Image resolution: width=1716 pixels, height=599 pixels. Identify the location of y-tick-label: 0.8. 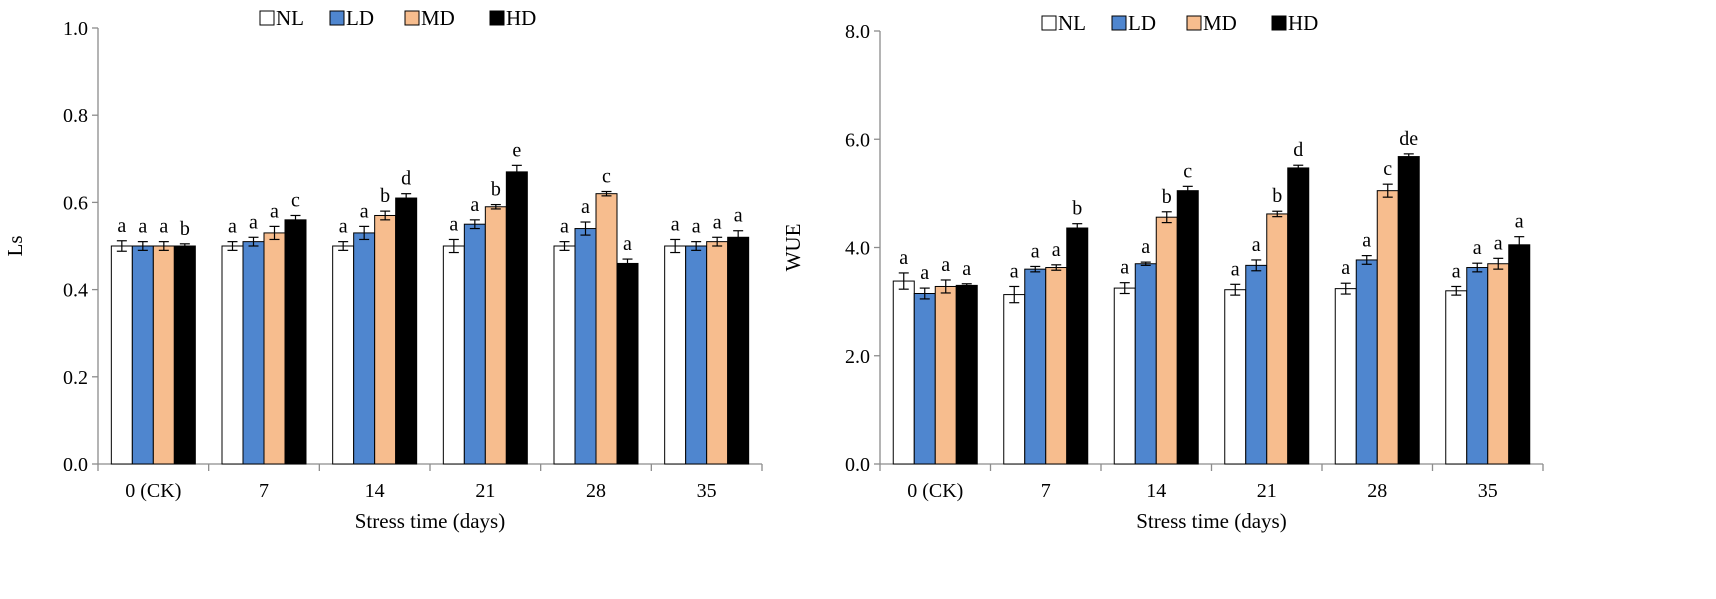
(75, 116).